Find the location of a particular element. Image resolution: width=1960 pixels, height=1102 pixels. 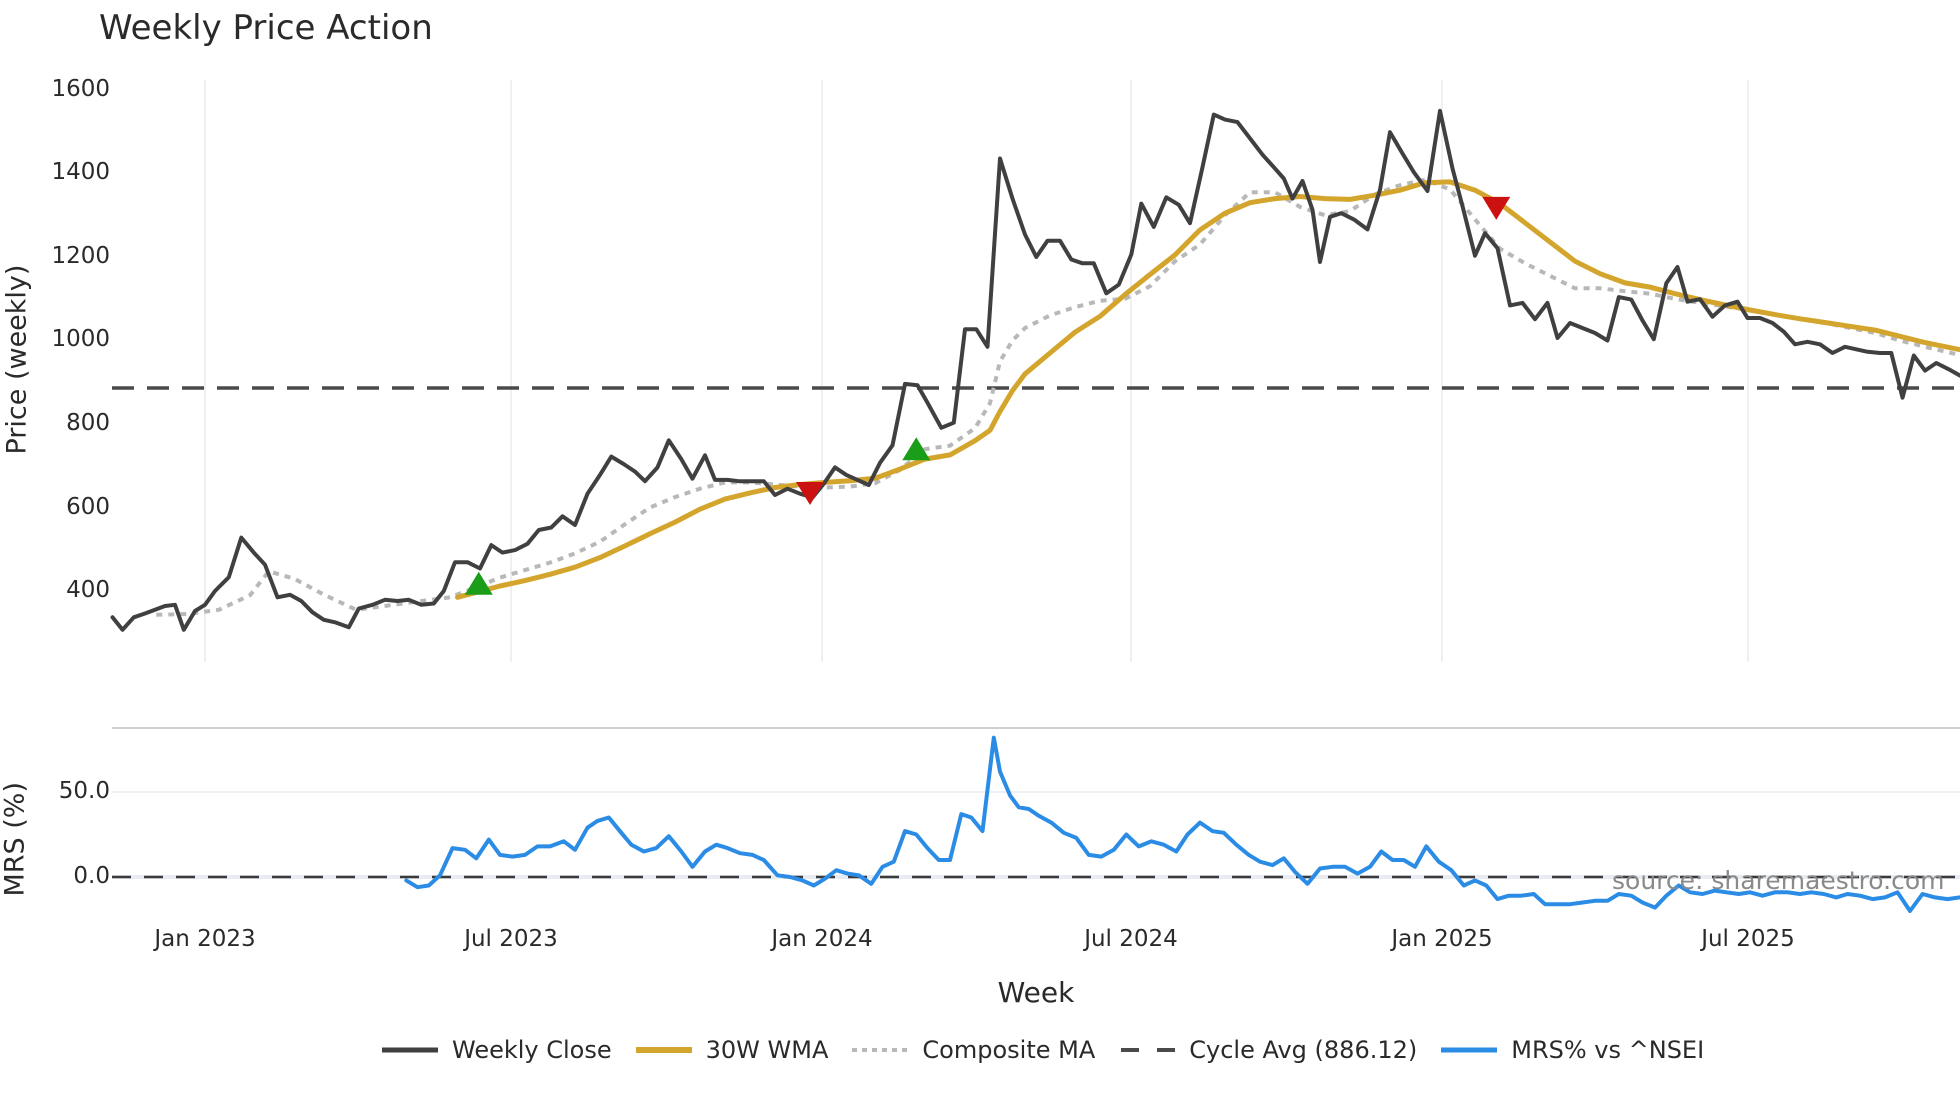

mrs-ytick-0: 0.0 is located at coordinates (91, 876).